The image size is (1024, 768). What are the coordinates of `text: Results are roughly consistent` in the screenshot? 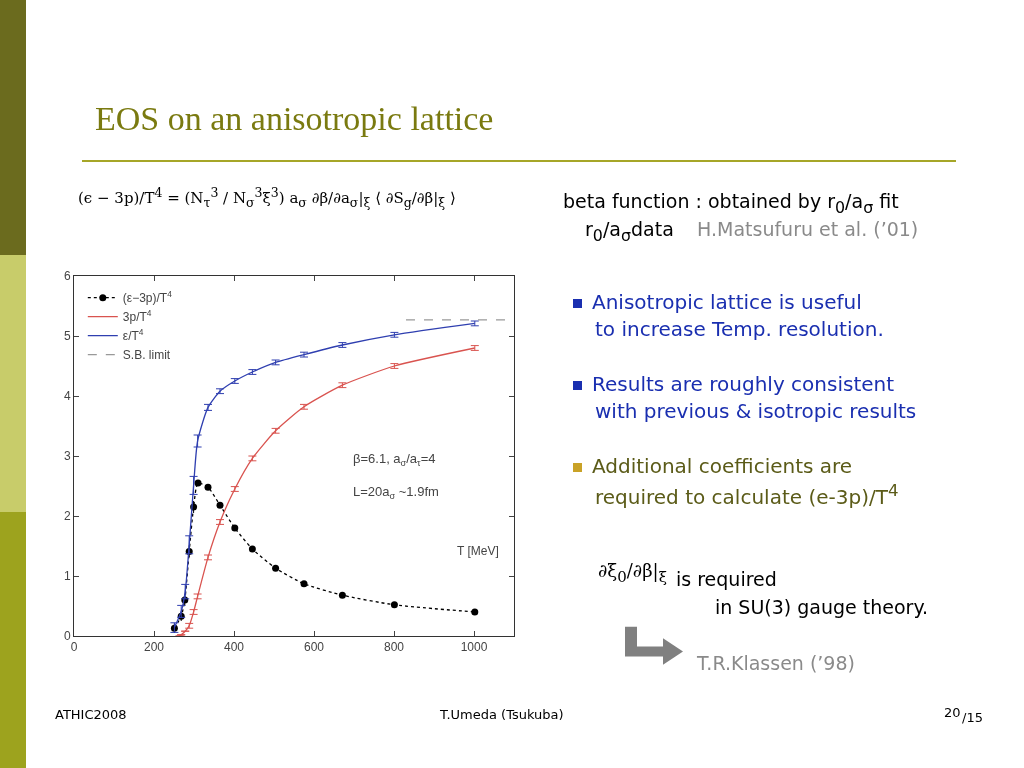 It's located at (743, 384).